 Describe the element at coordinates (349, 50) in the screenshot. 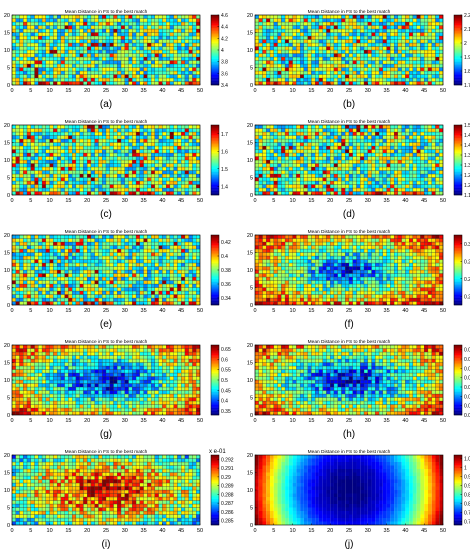

I see `heatmap-cells` at that location.